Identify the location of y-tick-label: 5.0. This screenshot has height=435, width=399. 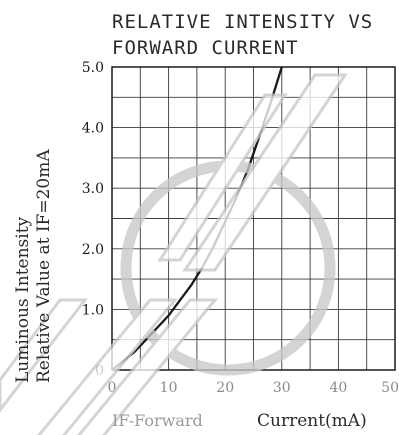
(93, 68).